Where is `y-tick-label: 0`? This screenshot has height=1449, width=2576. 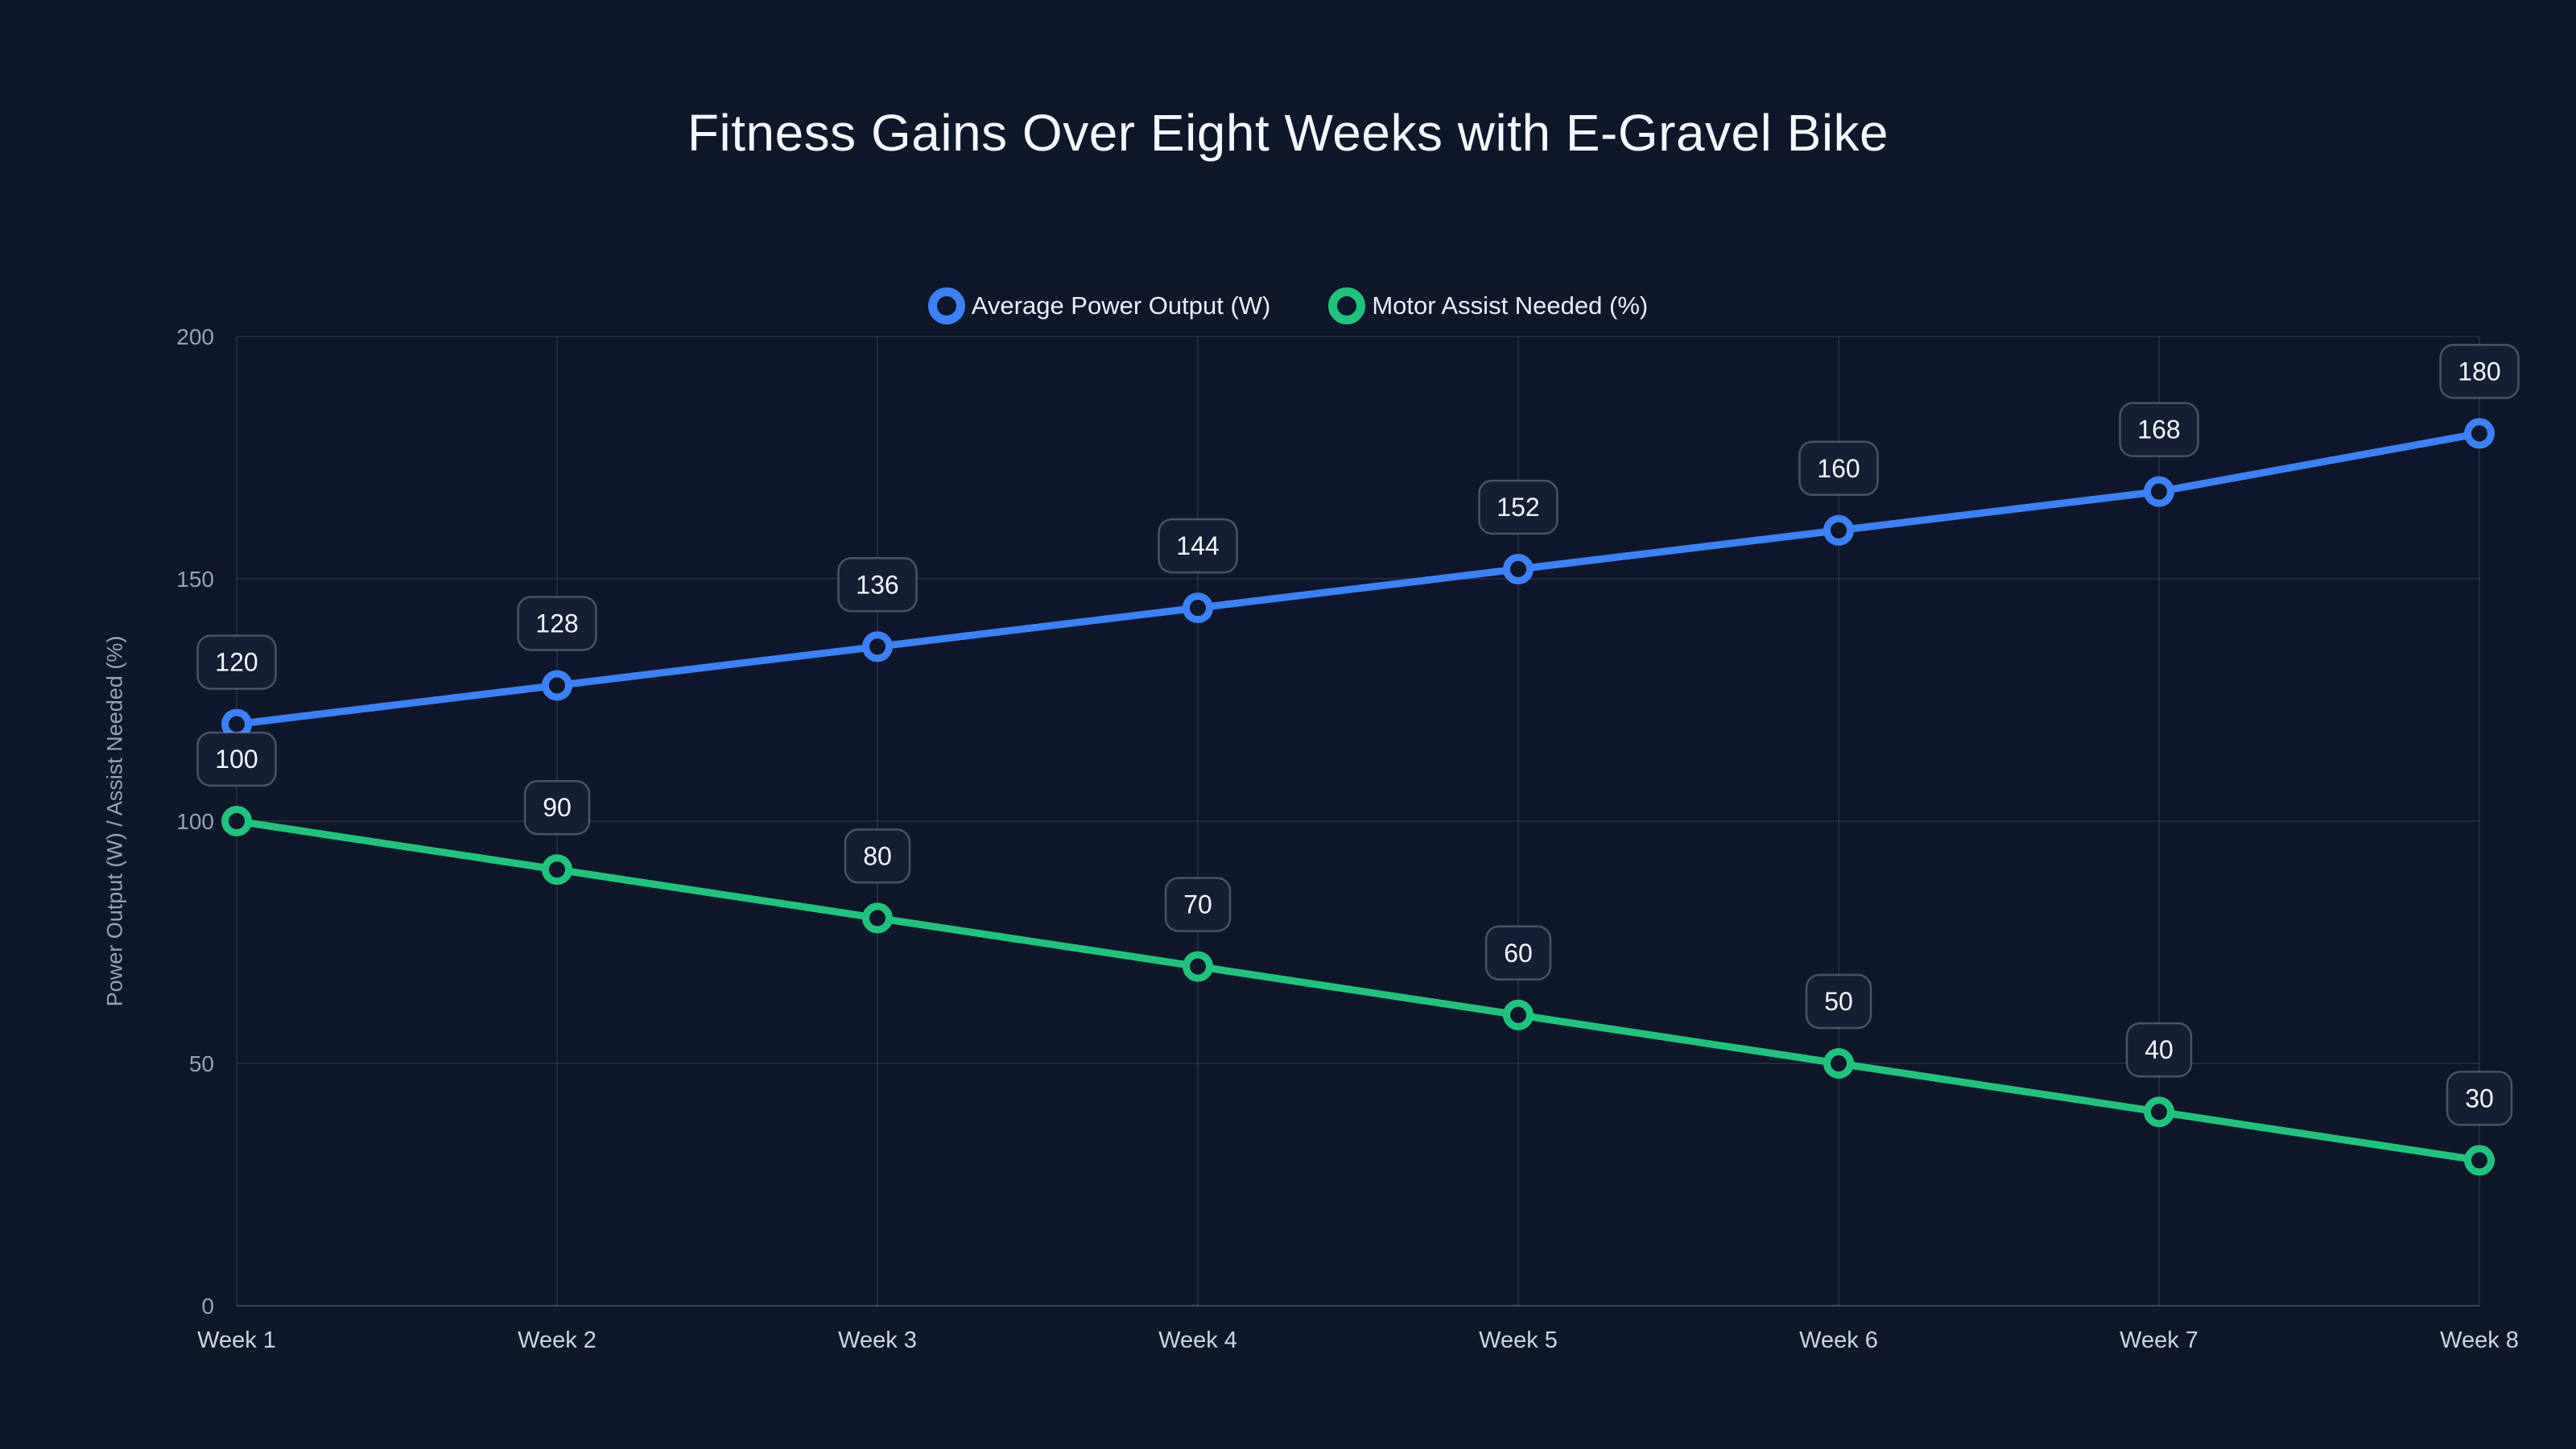 y-tick-label: 0 is located at coordinates (207, 1306).